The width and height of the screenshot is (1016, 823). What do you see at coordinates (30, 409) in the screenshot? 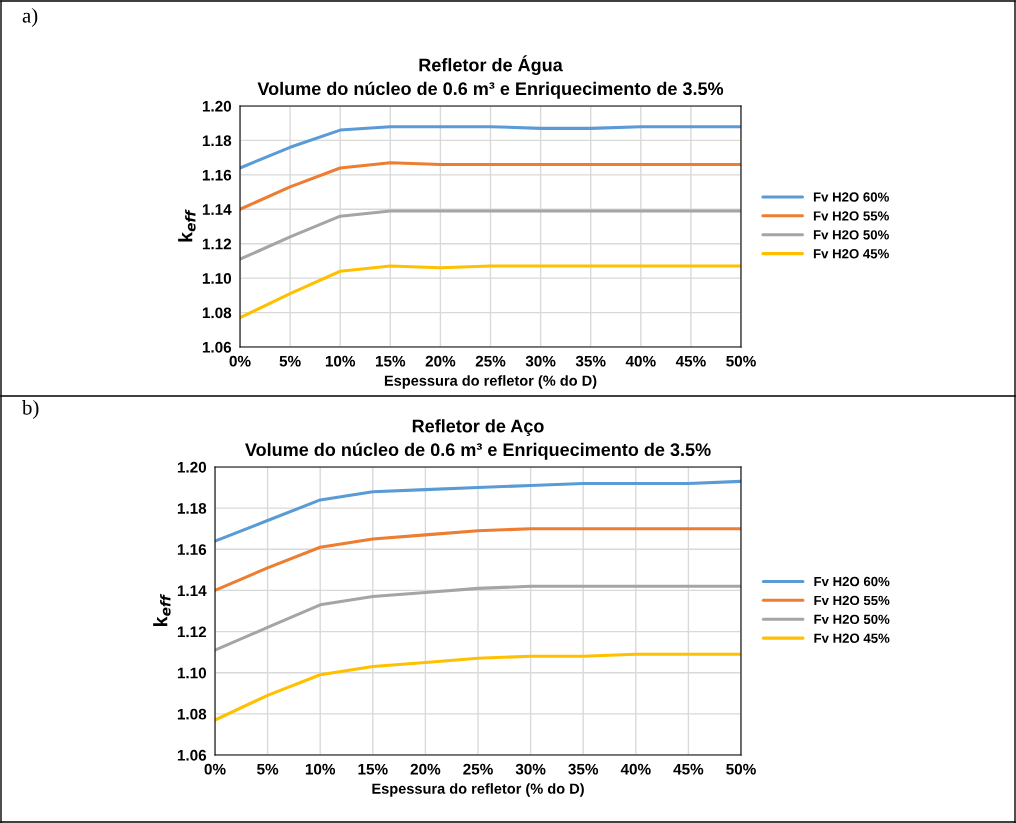
I see `text: b)` at bounding box center [30, 409].